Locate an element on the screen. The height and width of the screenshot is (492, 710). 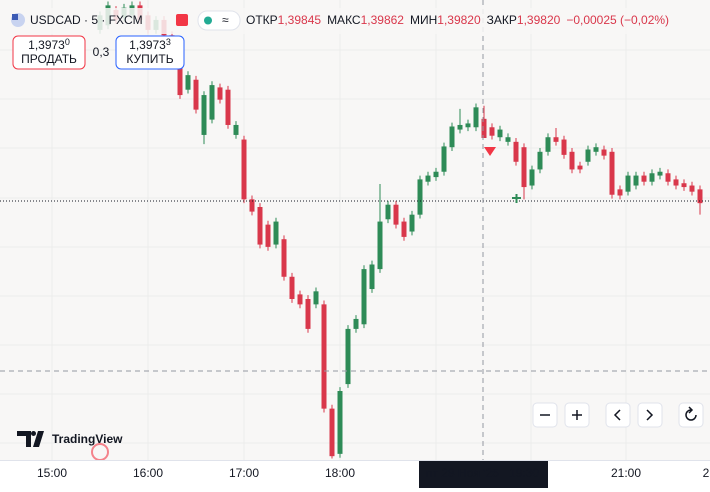
scroll-left-icon is located at coordinates (617, 415).